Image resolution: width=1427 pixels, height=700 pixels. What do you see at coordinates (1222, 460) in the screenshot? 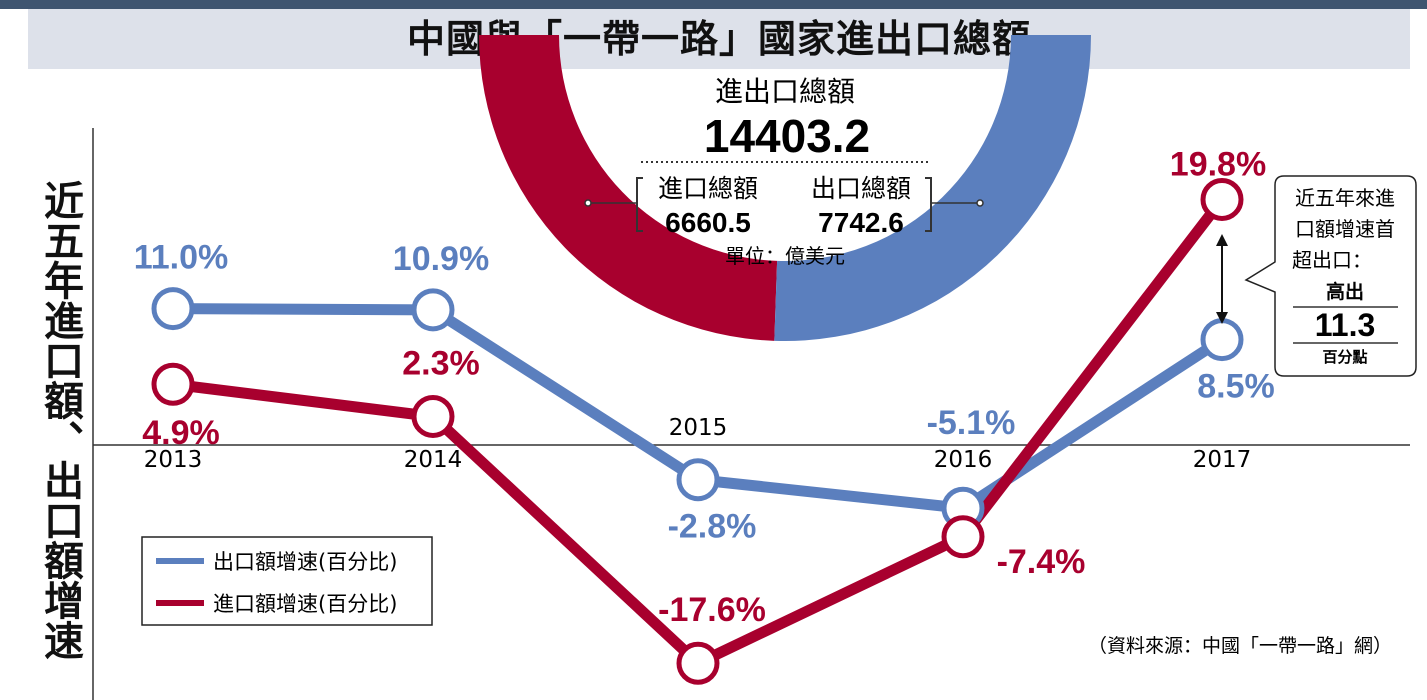
I see `x-tick-label: 2017` at bounding box center [1222, 460].